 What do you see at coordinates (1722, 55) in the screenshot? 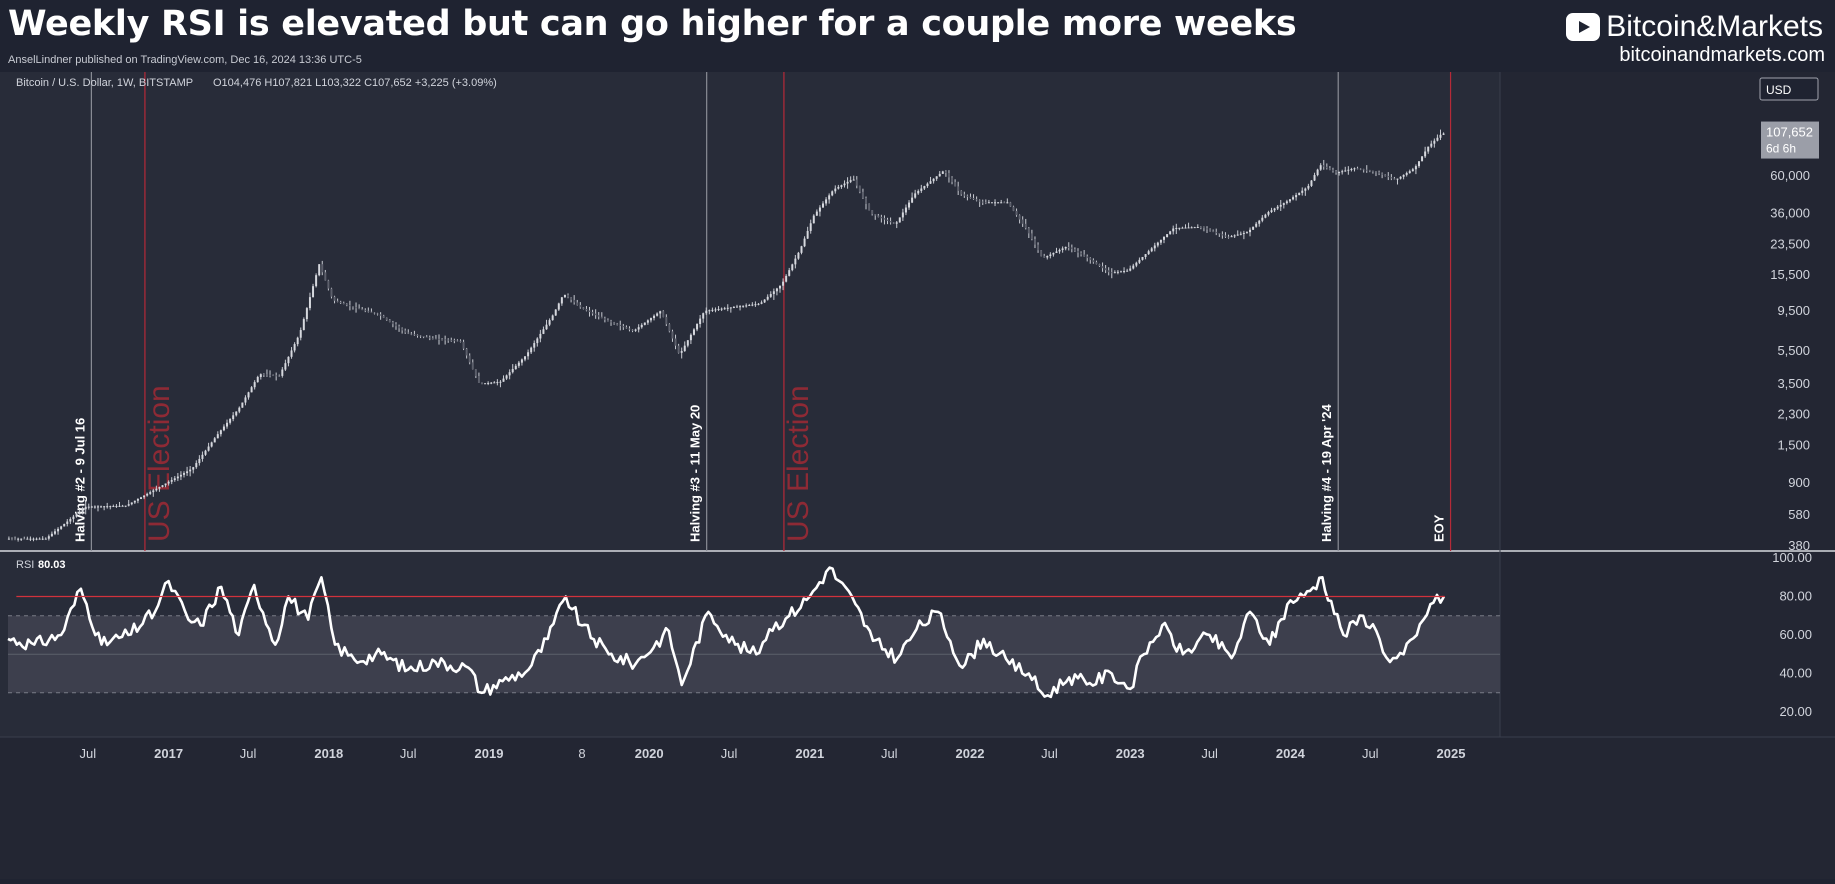
I see `brand-url: bitcoinandmarkets.com` at bounding box center [1722, 55].